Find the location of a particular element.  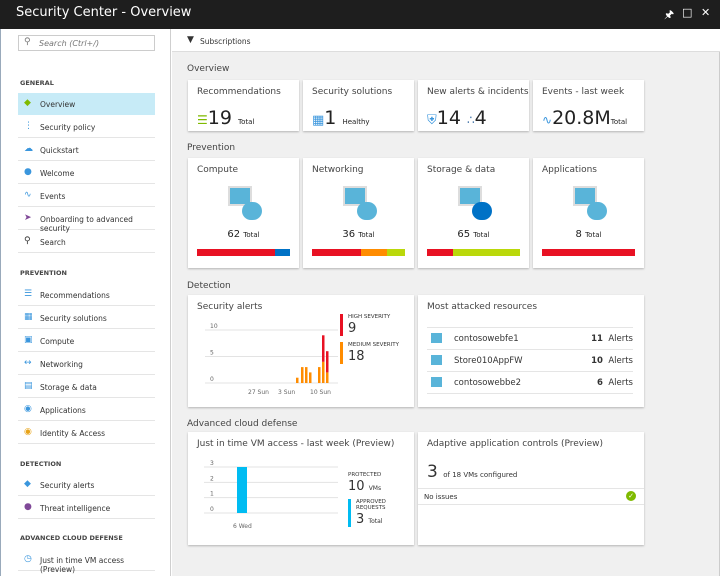

security-alerts-chart: 10 5 0 27 Sun 3 Sun 10 Sun is located at coordinates (271, 359).